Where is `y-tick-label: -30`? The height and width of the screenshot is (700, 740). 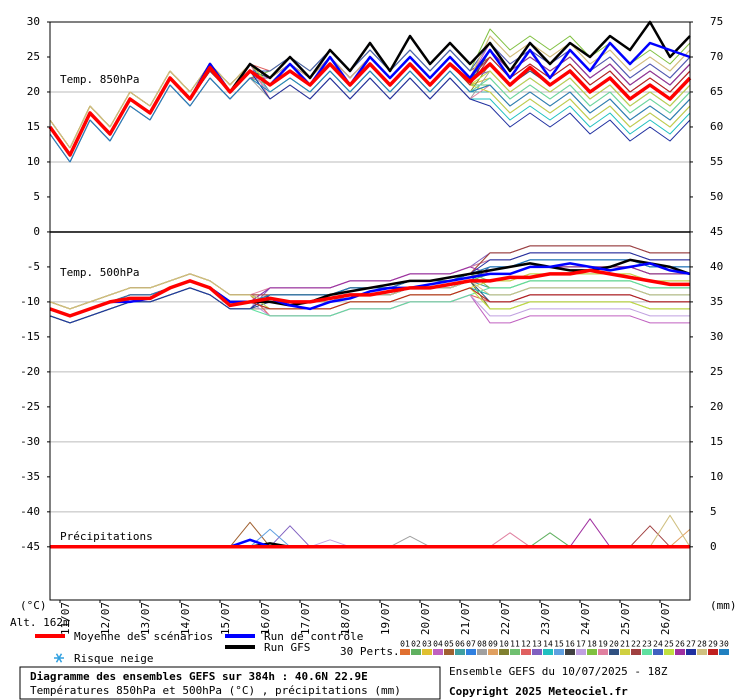 y-tick-label: -30 is located at coordinates (30, 441).